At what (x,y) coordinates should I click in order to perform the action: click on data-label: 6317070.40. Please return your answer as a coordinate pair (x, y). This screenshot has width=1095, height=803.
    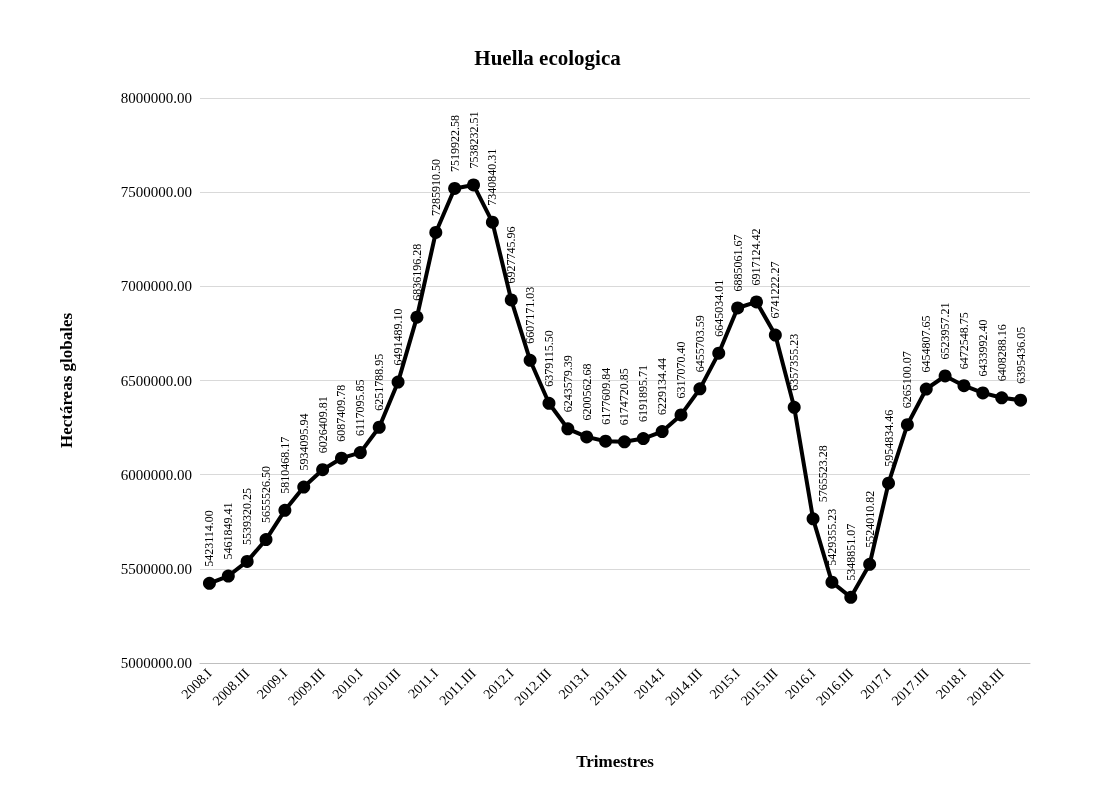
    Looking at the image, I should click on (681, 370).